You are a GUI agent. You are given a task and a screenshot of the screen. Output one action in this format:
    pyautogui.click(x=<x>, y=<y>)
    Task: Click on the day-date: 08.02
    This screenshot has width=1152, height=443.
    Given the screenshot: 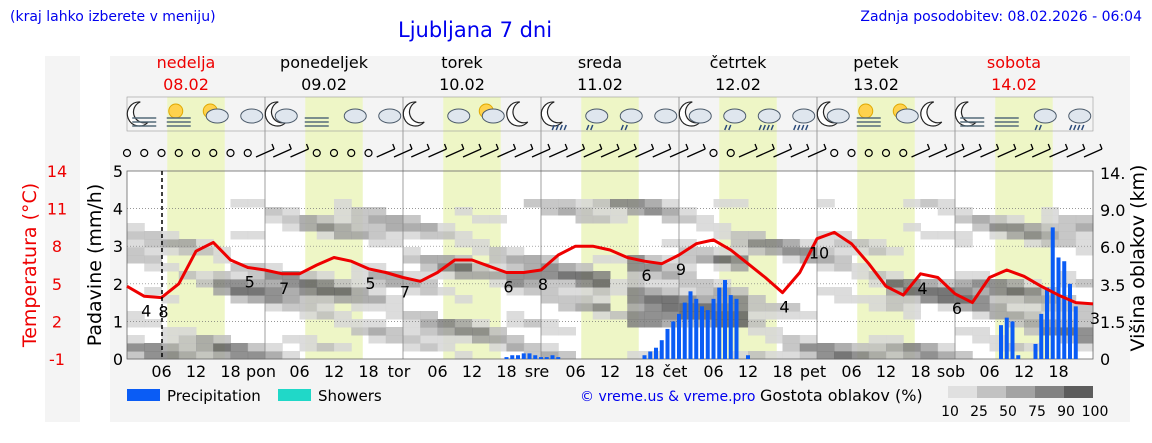 What is the action you would take?
    pyautogui.click(x=186, y=84)
    